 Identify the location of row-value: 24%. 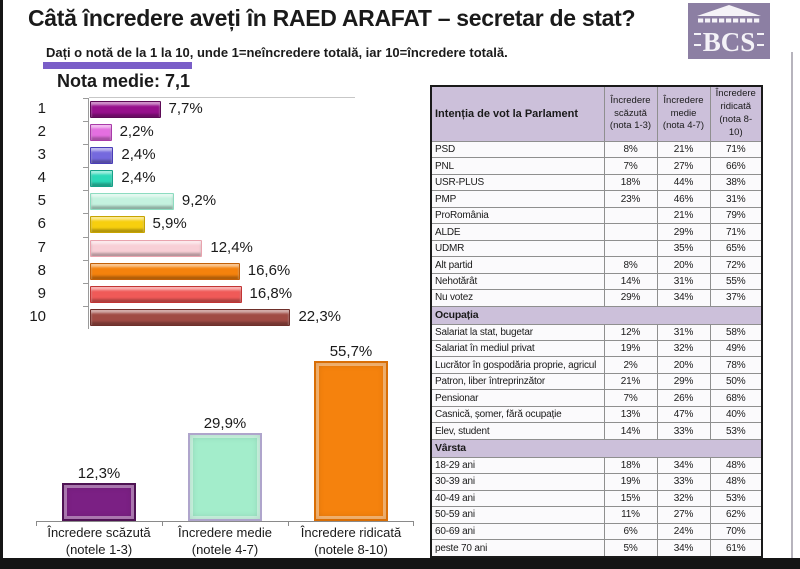
(683, 531).